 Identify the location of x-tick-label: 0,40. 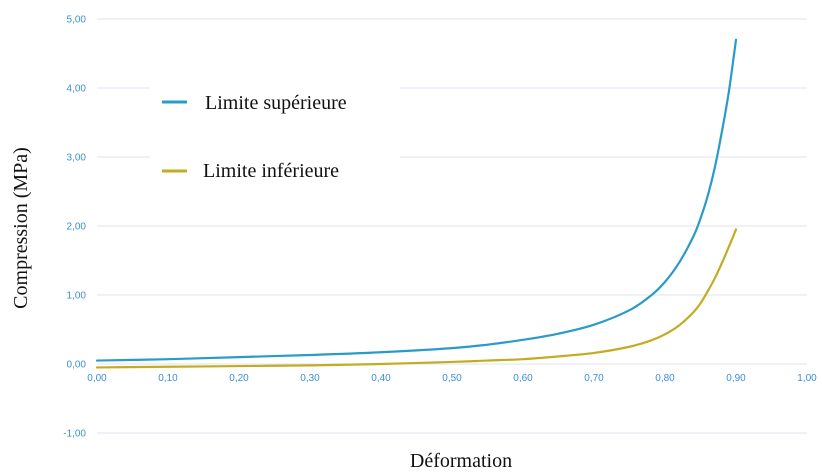
(381, 378).